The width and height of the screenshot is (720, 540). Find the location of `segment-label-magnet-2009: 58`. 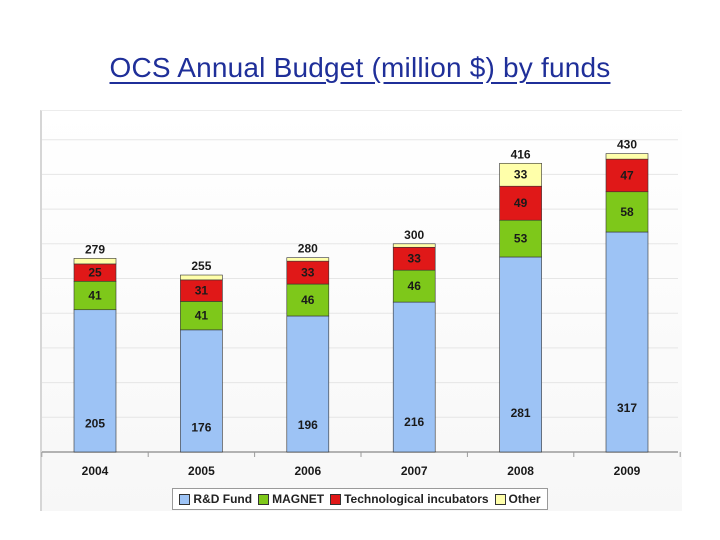

segment-label-magnet-2009: 58 is located at coordinates (627, 212).